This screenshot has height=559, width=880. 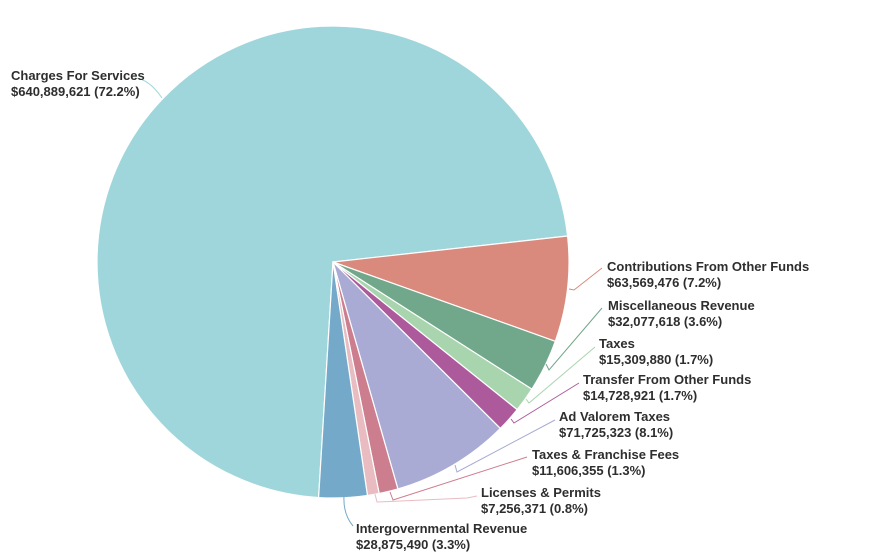 I want to click on slice-value: $71,725,323 (8.1%), so click(x=616, y=432).